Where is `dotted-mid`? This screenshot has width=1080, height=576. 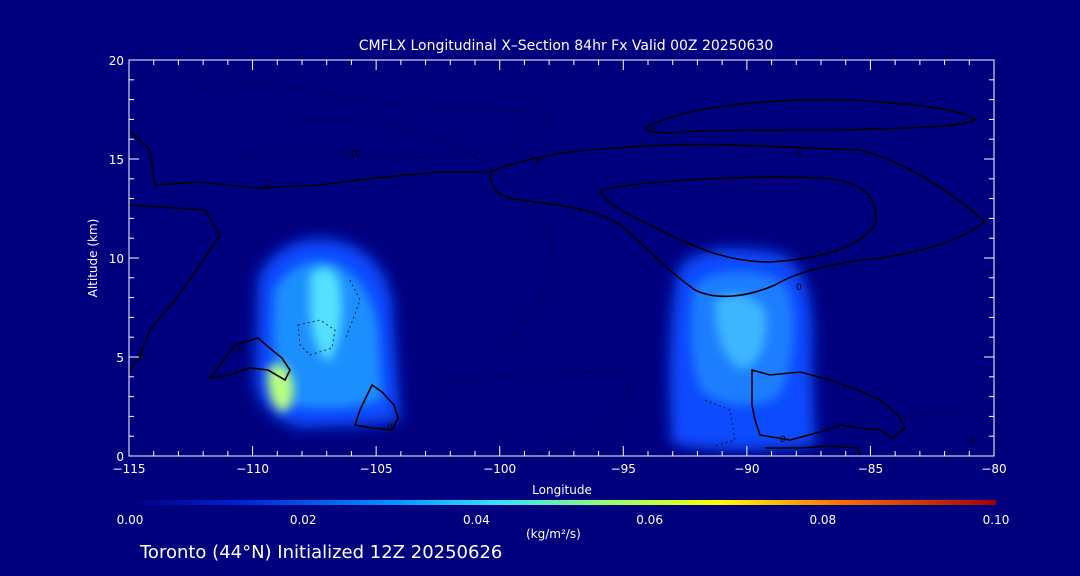 dotted-mid is located at coordinates (427, 235).